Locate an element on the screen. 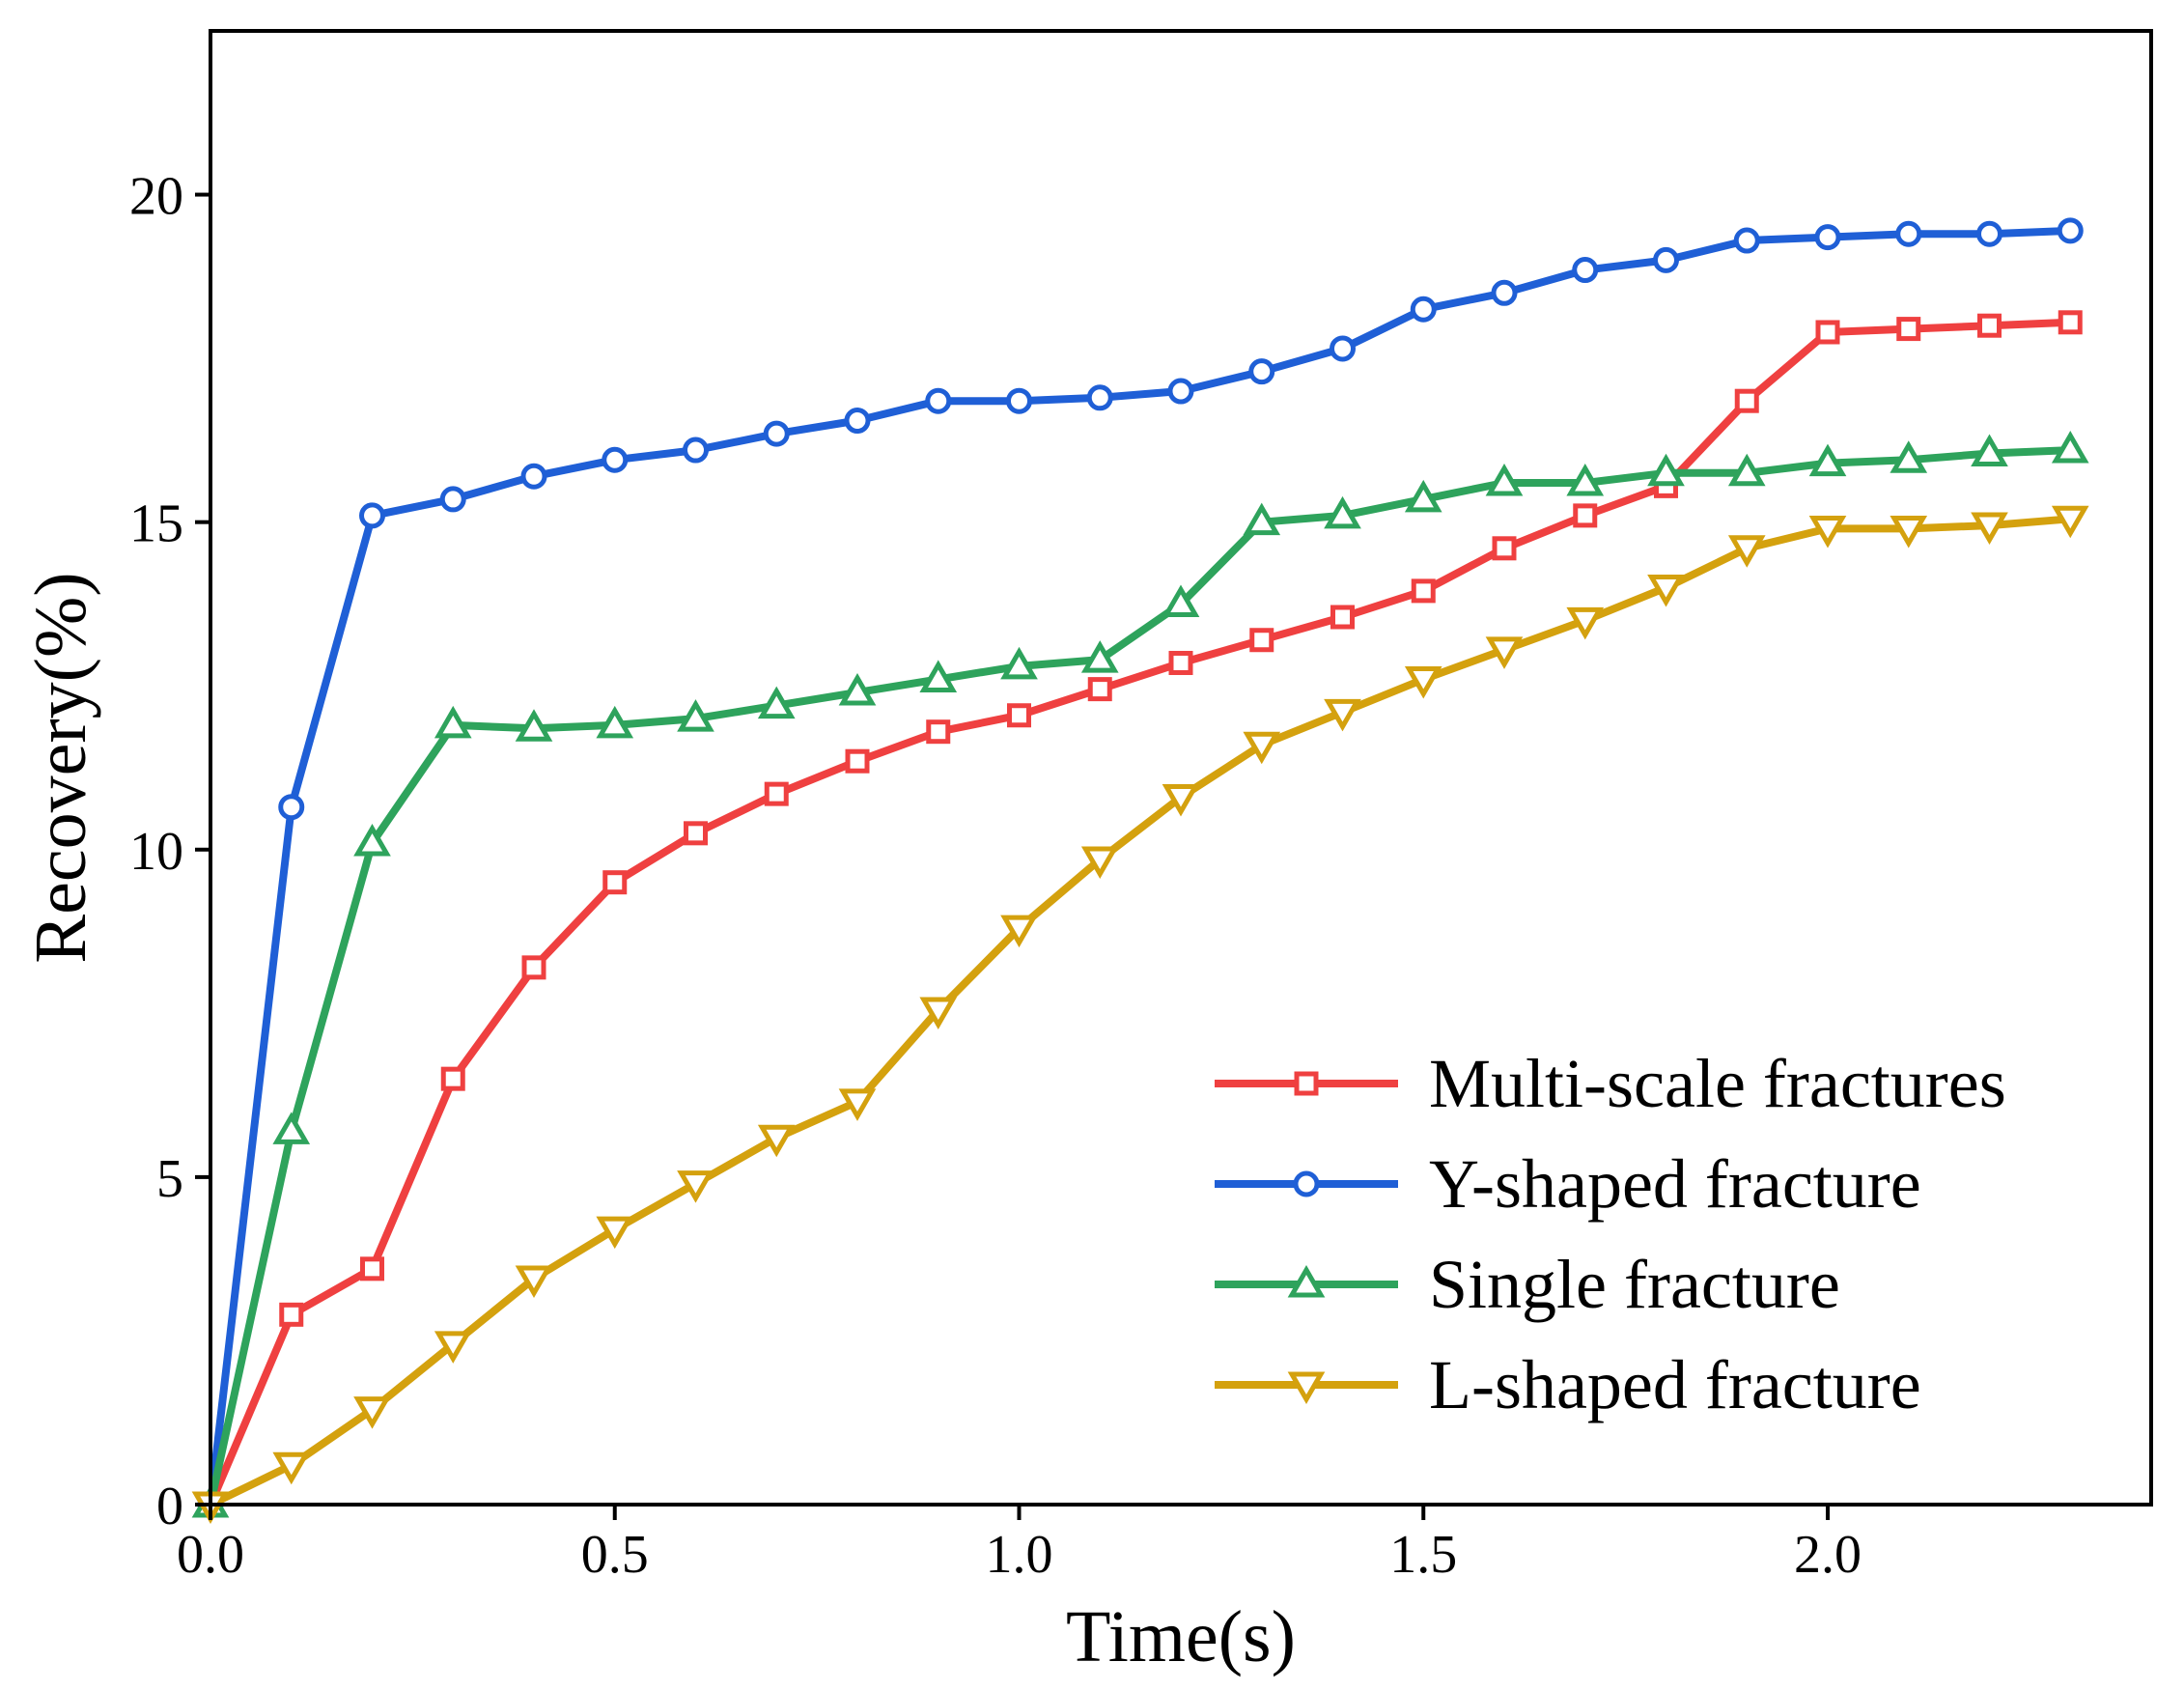  legend-item-y-shaped-fracture: Y-shaped fracture is located at coordinates (1568, 1184).